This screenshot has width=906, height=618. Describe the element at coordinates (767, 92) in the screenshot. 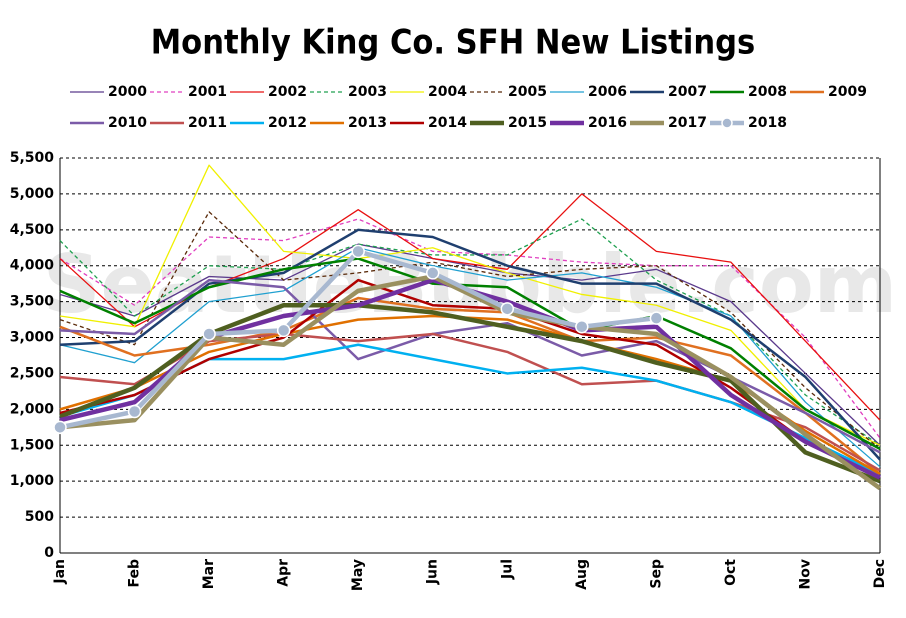

I see `legend-label: 2008` at that location.